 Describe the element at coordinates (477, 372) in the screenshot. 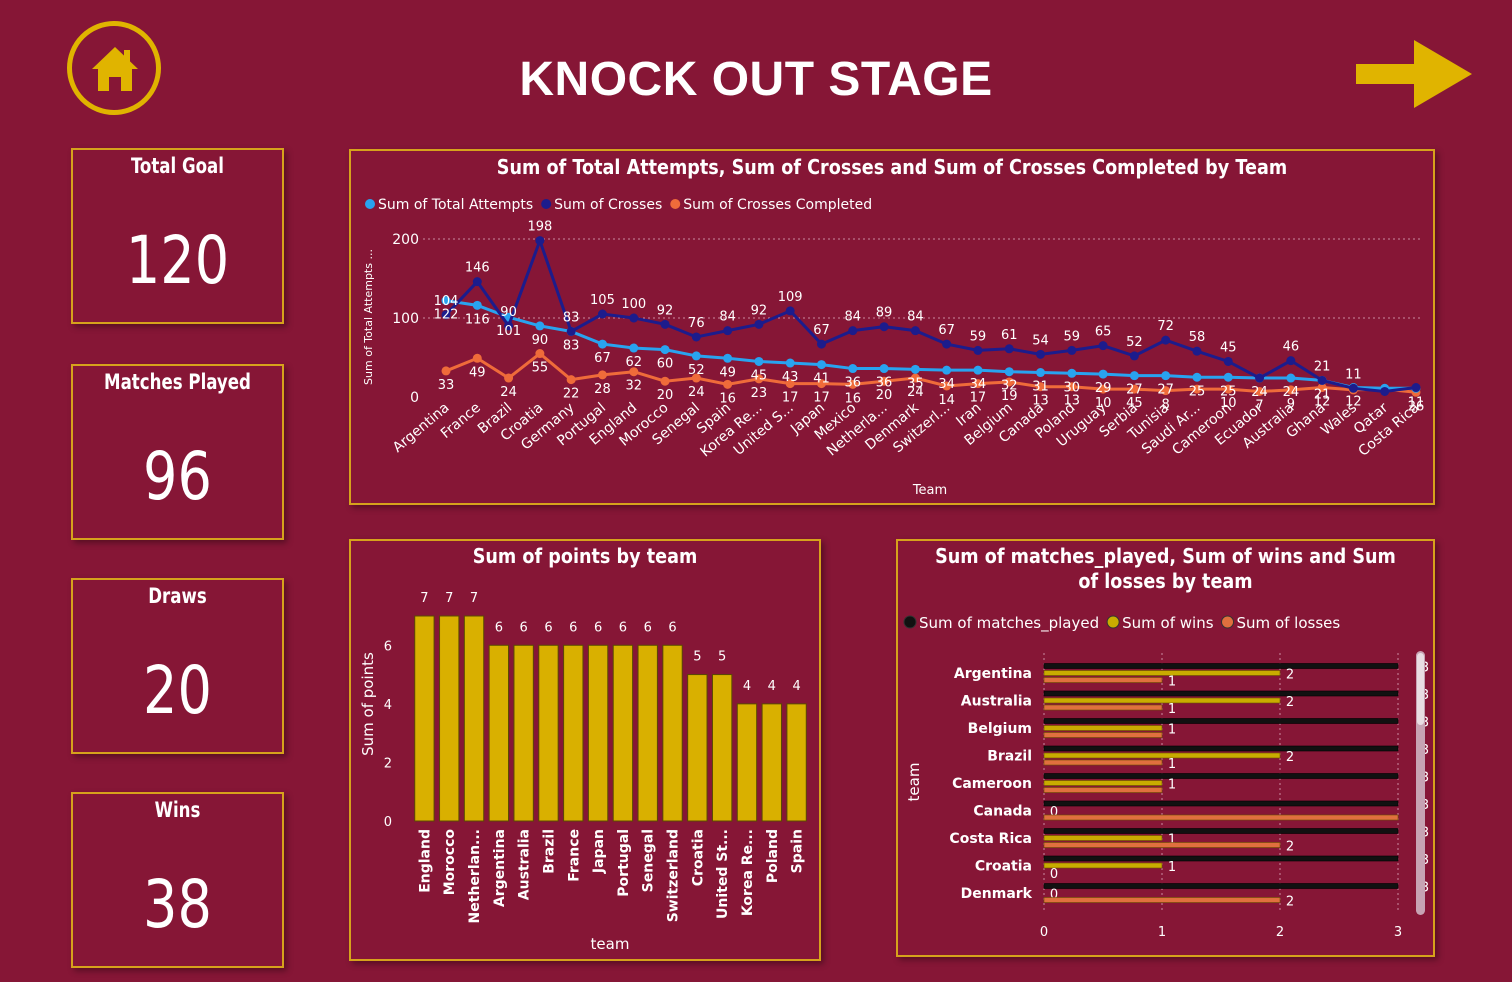

I see `data-label: 49` at that location.